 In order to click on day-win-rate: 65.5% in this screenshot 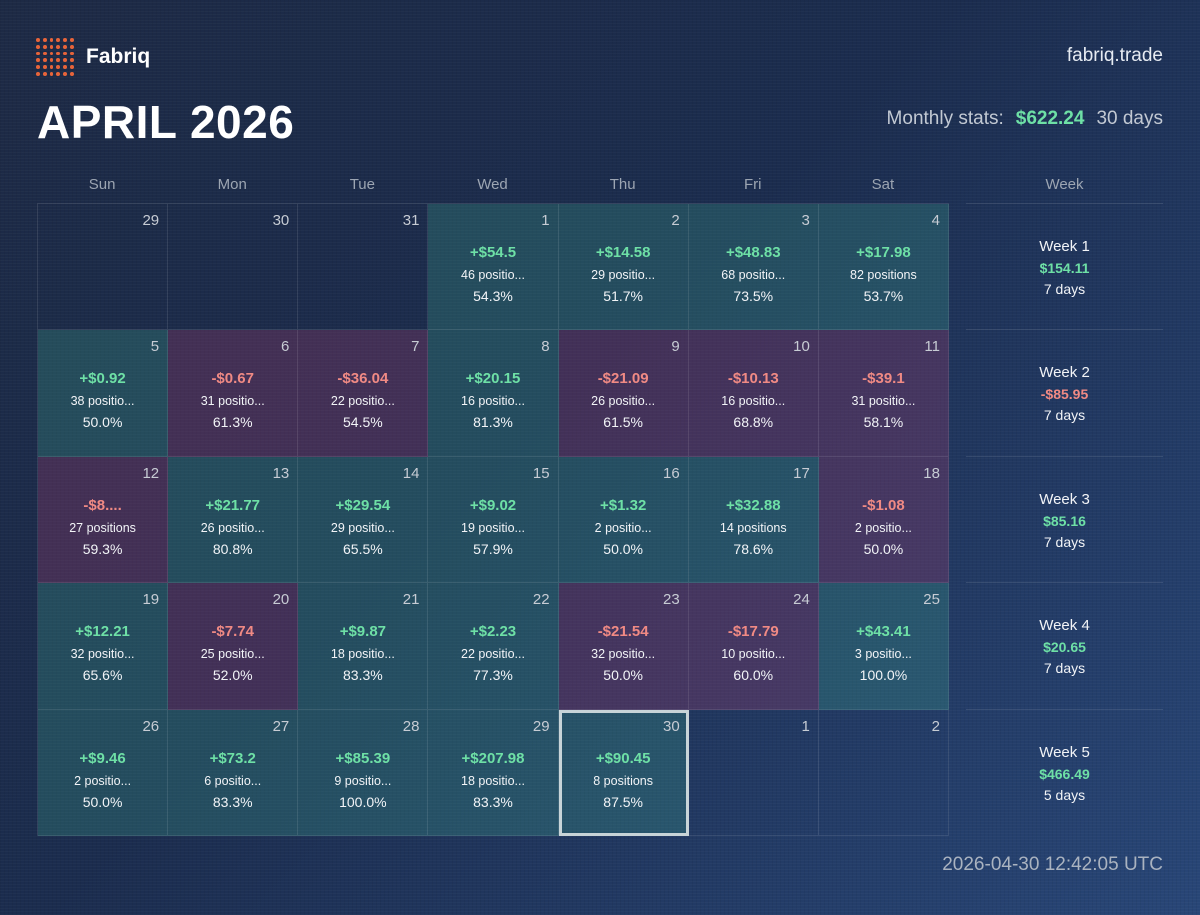, I will do `click(363, 548)`.